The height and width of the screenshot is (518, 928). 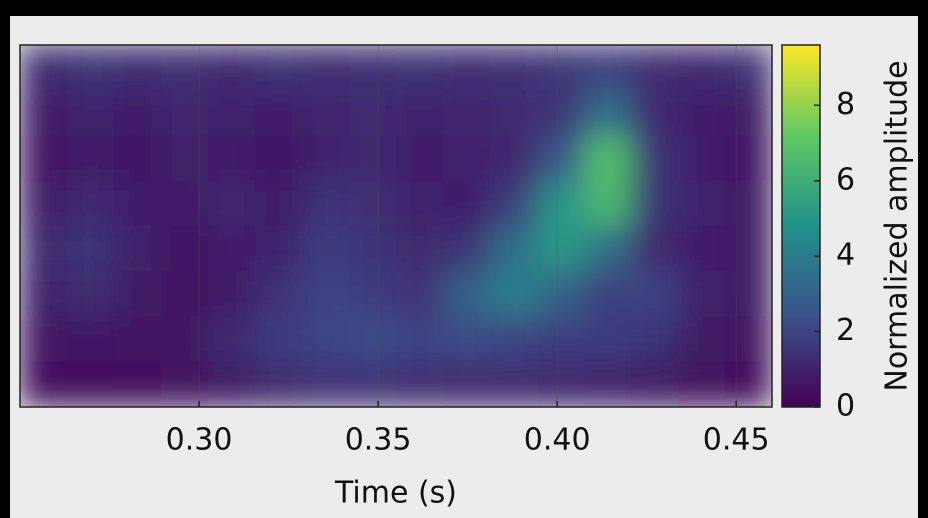 I want to click on colorbar-tick-label: 4, so click(x=845, y=255).